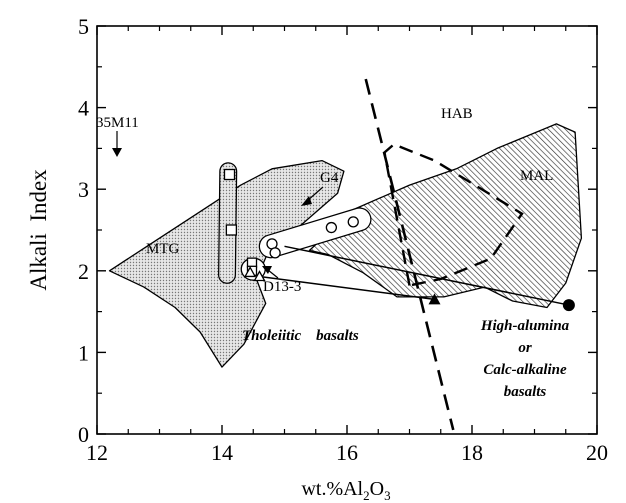 Image resolution: width=626 pixels, height=503 pixels. What do you see at coordinates (568, 305) in the screenshot?
I see `trend-end-circle` at bounding box center [568, 305].